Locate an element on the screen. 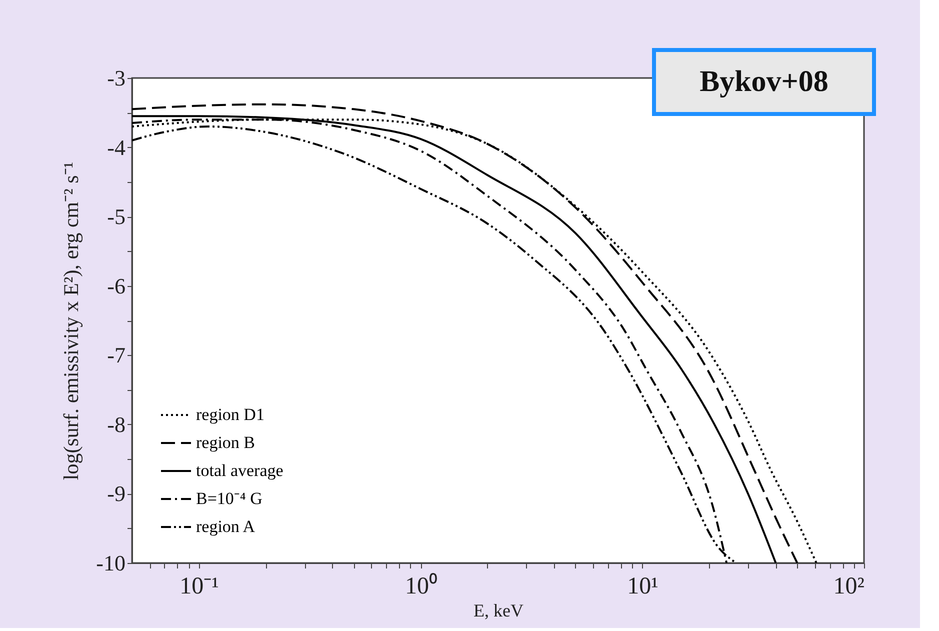 The width and height of the screenshot is (939, 631). x-tick-label: 10² is located at coordinates (848, 587).